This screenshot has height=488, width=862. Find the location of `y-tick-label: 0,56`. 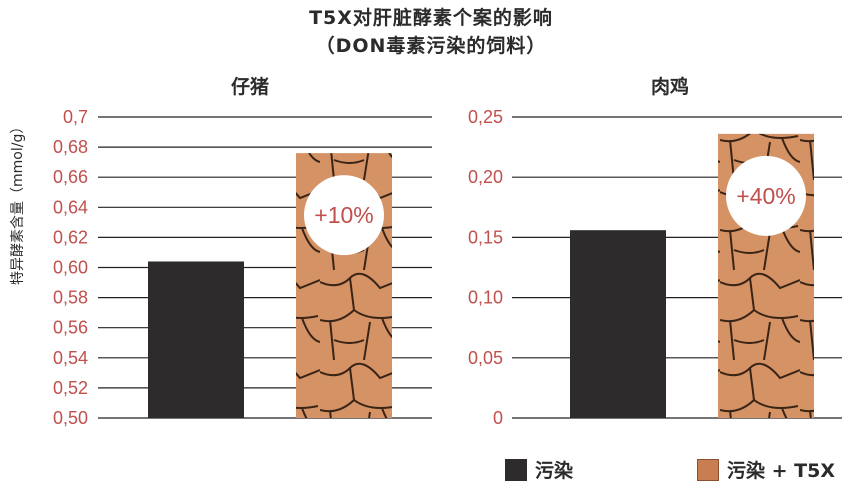

y-tick-label: 0,56 is located at coordinates (70, 328).